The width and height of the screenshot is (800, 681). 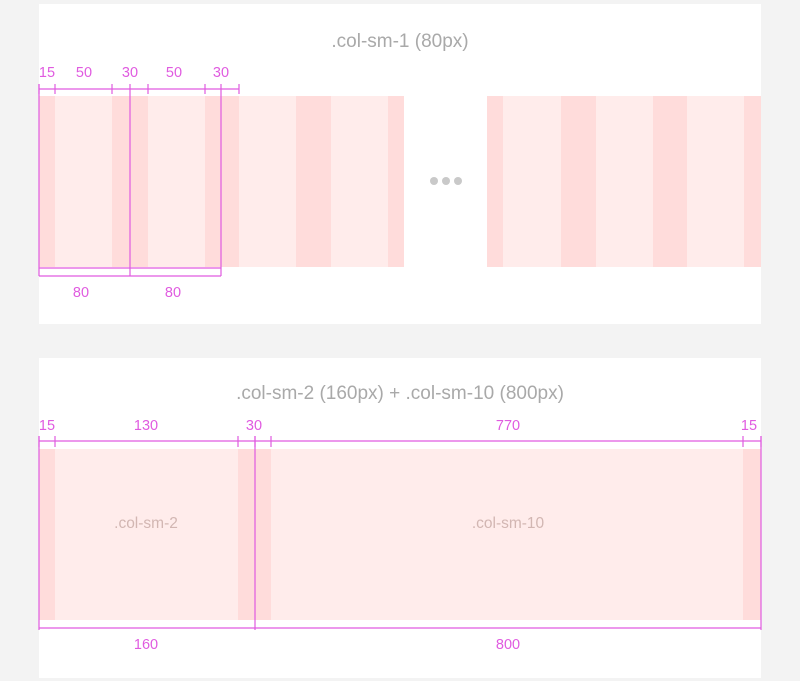 What do you see at coordinates (254, 426) in the screenshot?
I see `d2-measure-gutter: 30` at bounding box center [254, 426].